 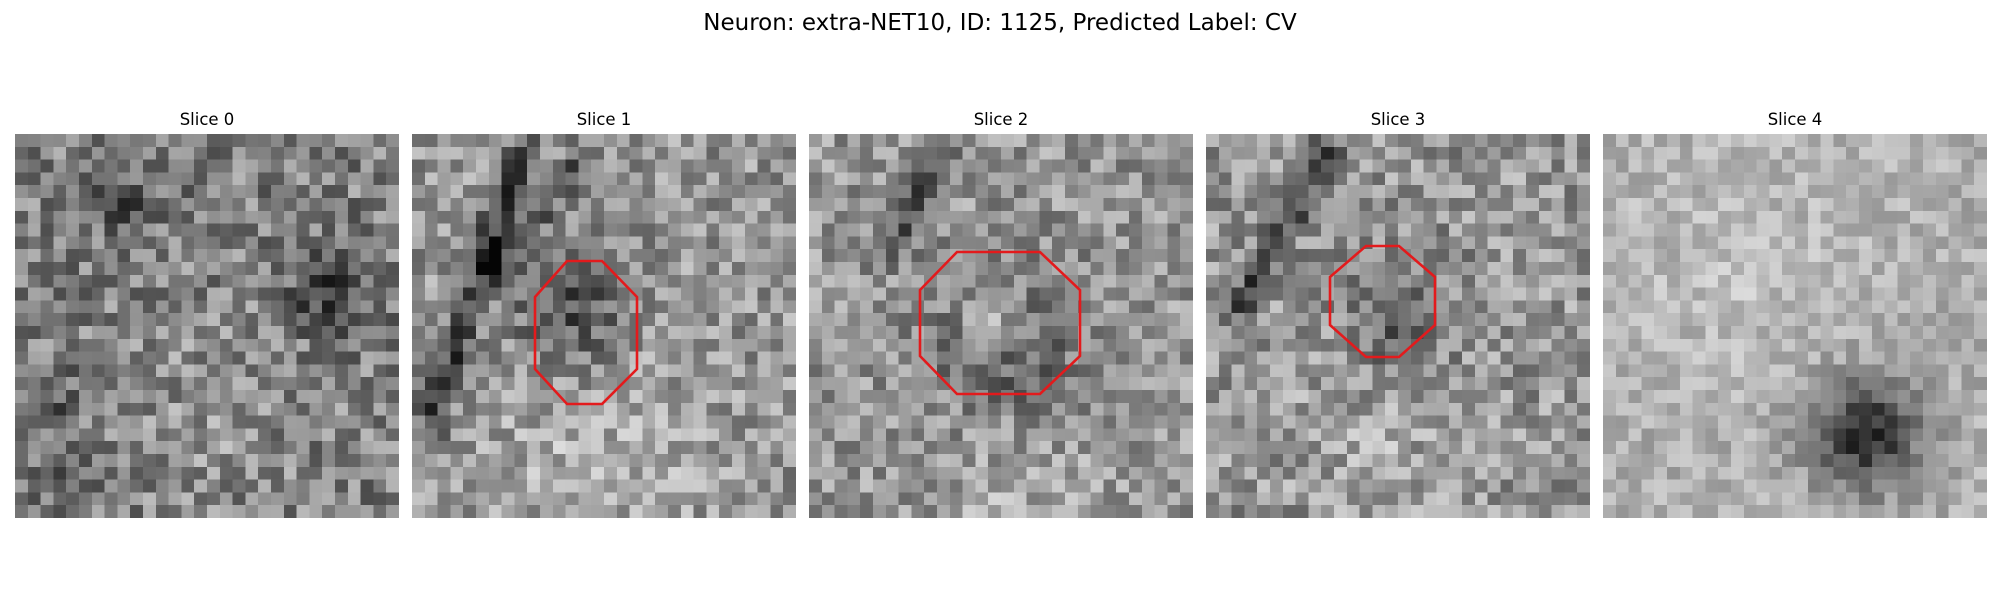 I want to click on slice-title: Slice 3, so click(x=1398, y=119).